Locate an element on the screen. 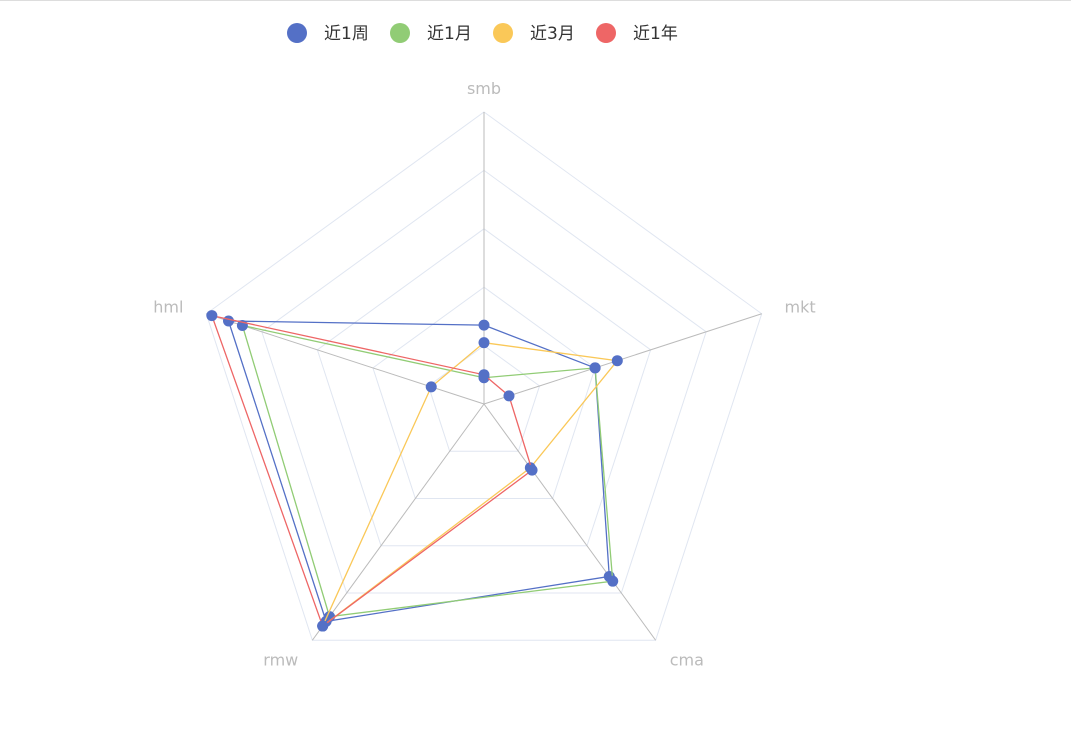 The width and height of the screenshot is (1071, 749). legend-label: 近1年 is located at coordinates (655, 34).